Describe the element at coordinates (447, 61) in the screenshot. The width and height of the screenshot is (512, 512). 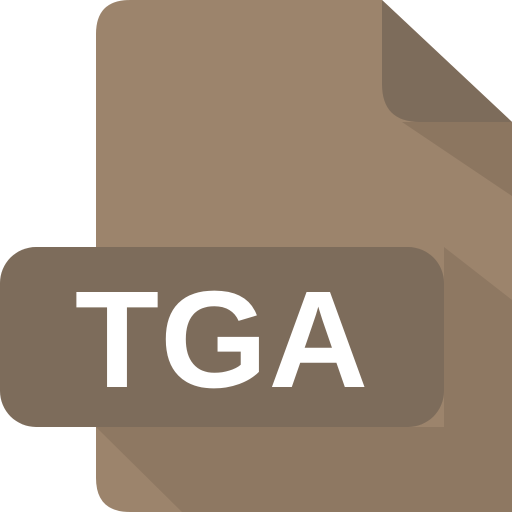
I see `folded-corner` at that location.